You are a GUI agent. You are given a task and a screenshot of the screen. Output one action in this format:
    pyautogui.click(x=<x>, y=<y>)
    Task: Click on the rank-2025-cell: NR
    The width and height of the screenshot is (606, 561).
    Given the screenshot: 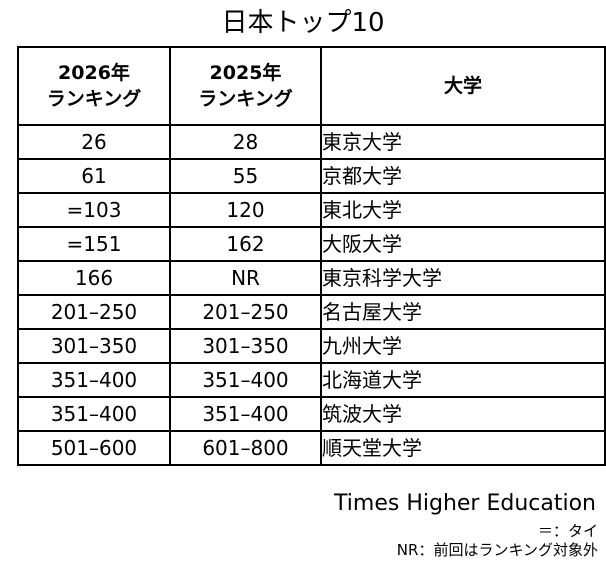 What is the action you would take?
    pyautogui.click(x=245, y=278)
    